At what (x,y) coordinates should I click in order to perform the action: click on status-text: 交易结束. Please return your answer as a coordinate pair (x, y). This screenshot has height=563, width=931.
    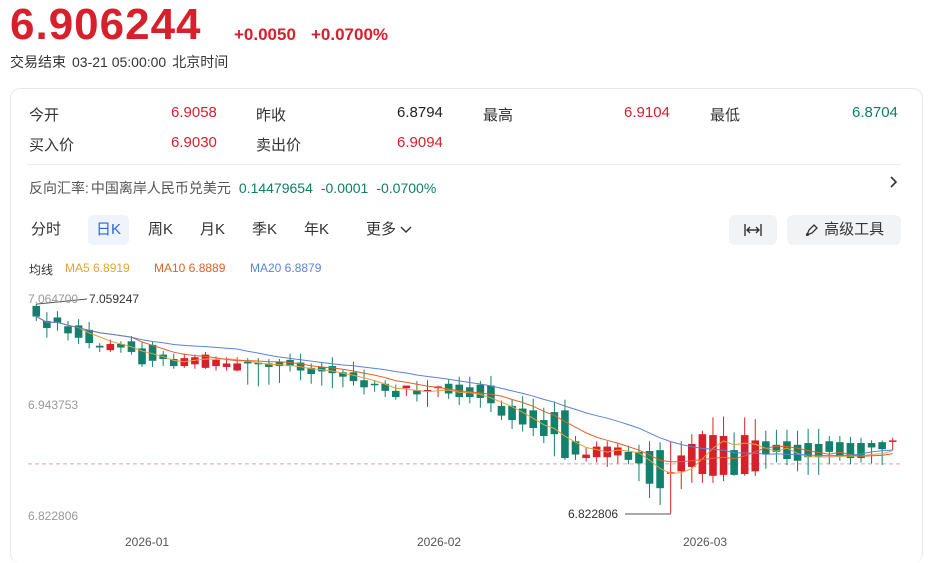
    Looking at the image, I should click on (38, 62).